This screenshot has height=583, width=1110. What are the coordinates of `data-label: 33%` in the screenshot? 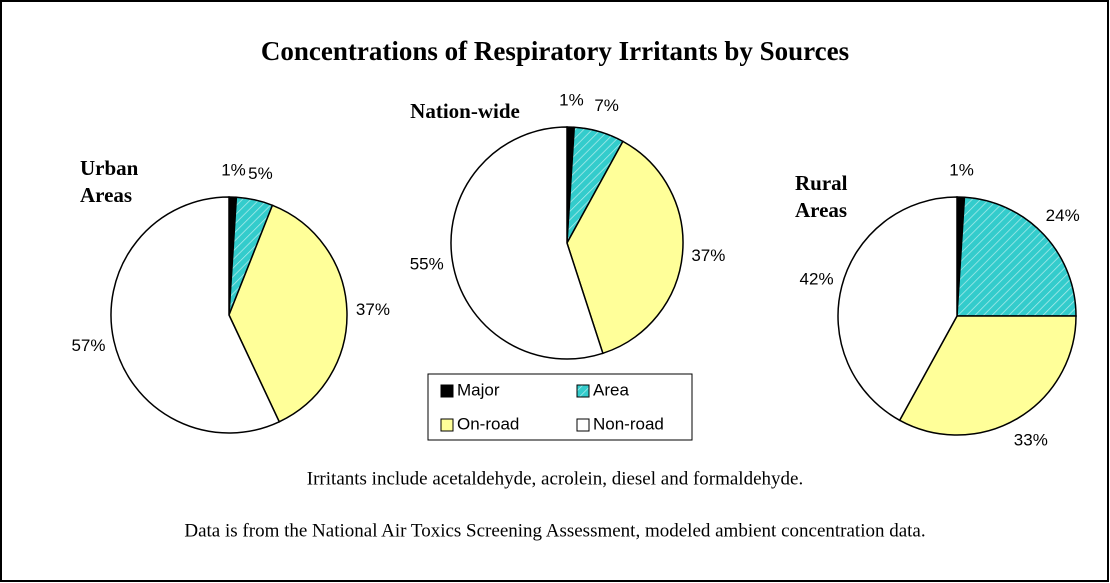 It's located at (1031, 439).